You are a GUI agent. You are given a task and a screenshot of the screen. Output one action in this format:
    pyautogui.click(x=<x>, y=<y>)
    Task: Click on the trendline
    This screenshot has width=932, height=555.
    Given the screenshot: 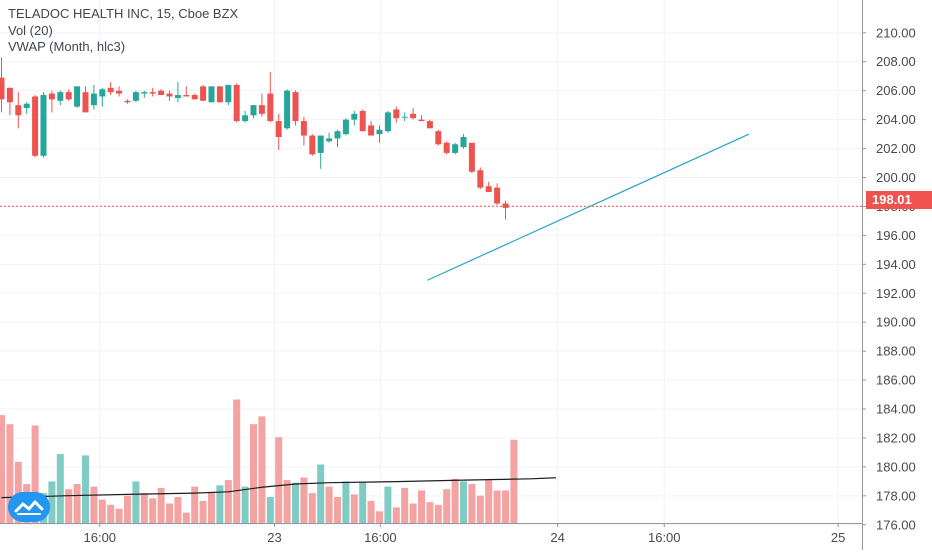 What is the action you would take?
    pyautogui.click(x=588, y=207)
    